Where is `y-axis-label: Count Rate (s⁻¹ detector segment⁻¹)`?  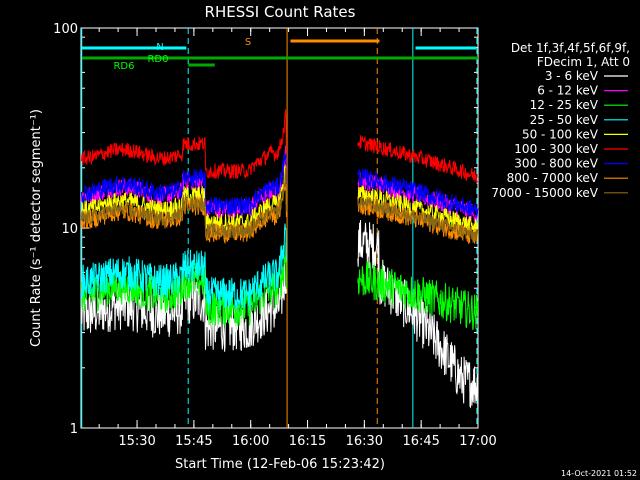 y-axis-label: Count Rate (s⁻¹ detector segment⁻¹) is located at coordinates (36, 228).